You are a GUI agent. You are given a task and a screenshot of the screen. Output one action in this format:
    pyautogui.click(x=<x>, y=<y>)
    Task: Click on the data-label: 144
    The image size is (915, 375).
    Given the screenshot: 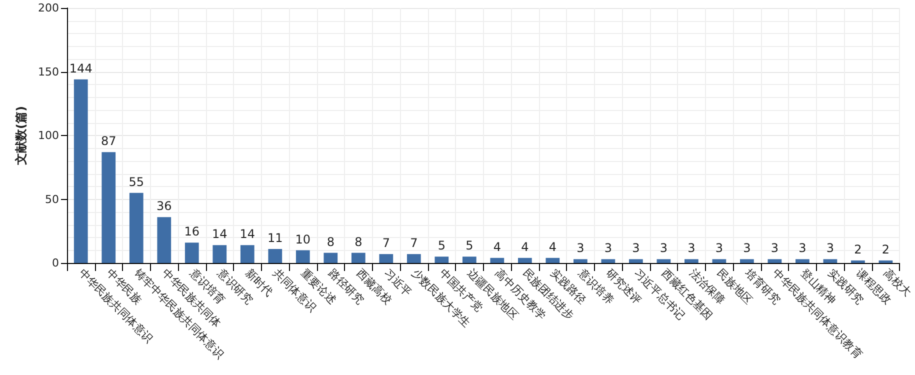 What is the action you would take?
    pyautogui.click(x=80, y=68)
    